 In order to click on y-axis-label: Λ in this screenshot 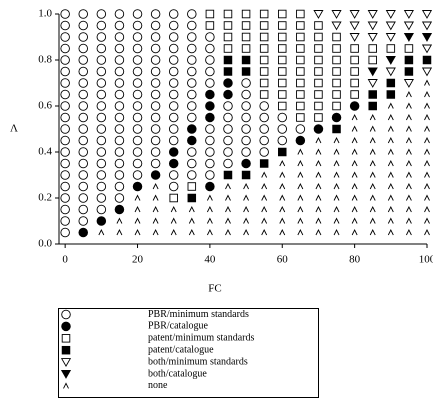, I will do `click(14, 129)`.